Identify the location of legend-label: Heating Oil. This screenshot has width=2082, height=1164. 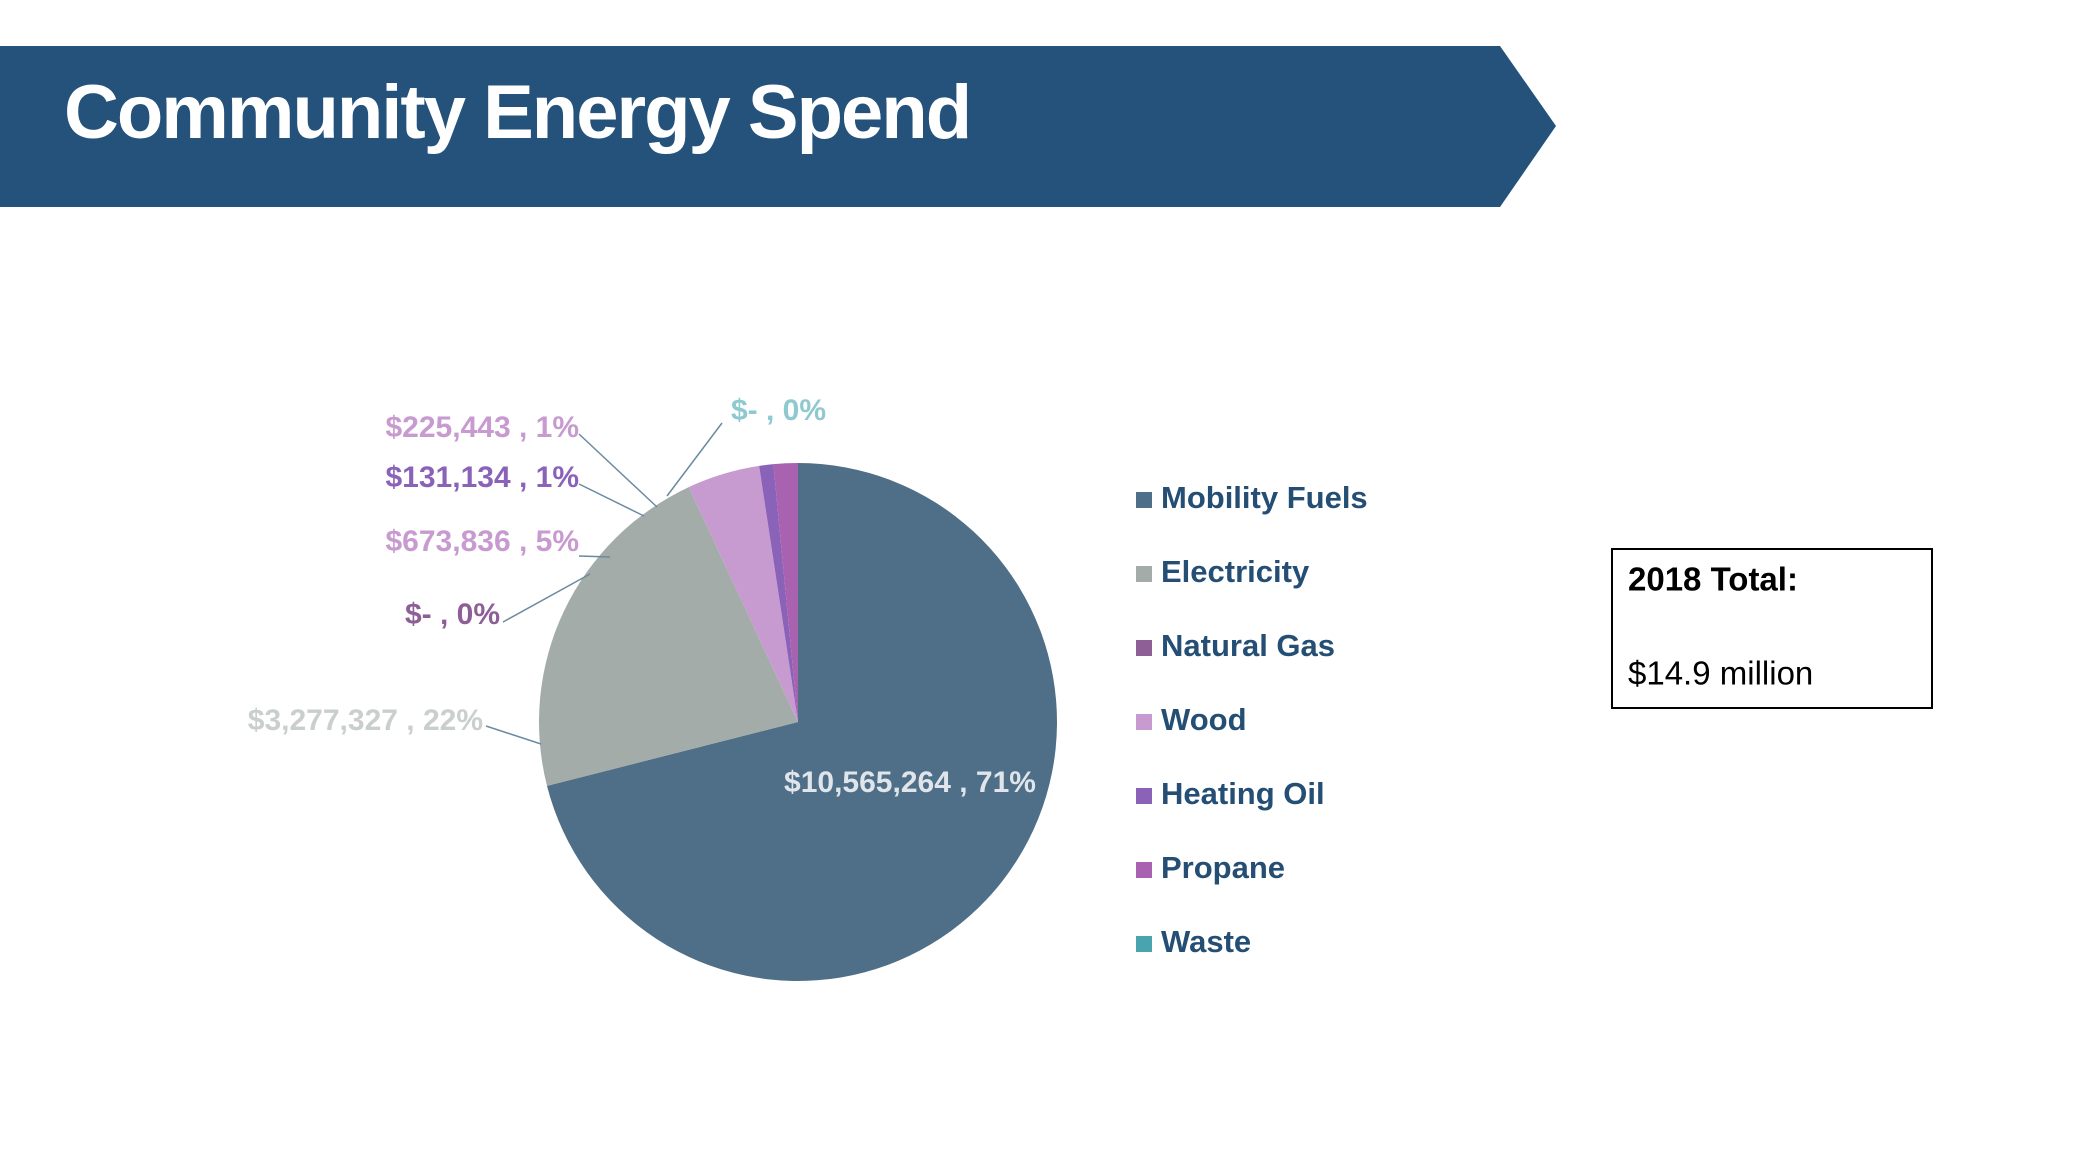
(1243, 793).